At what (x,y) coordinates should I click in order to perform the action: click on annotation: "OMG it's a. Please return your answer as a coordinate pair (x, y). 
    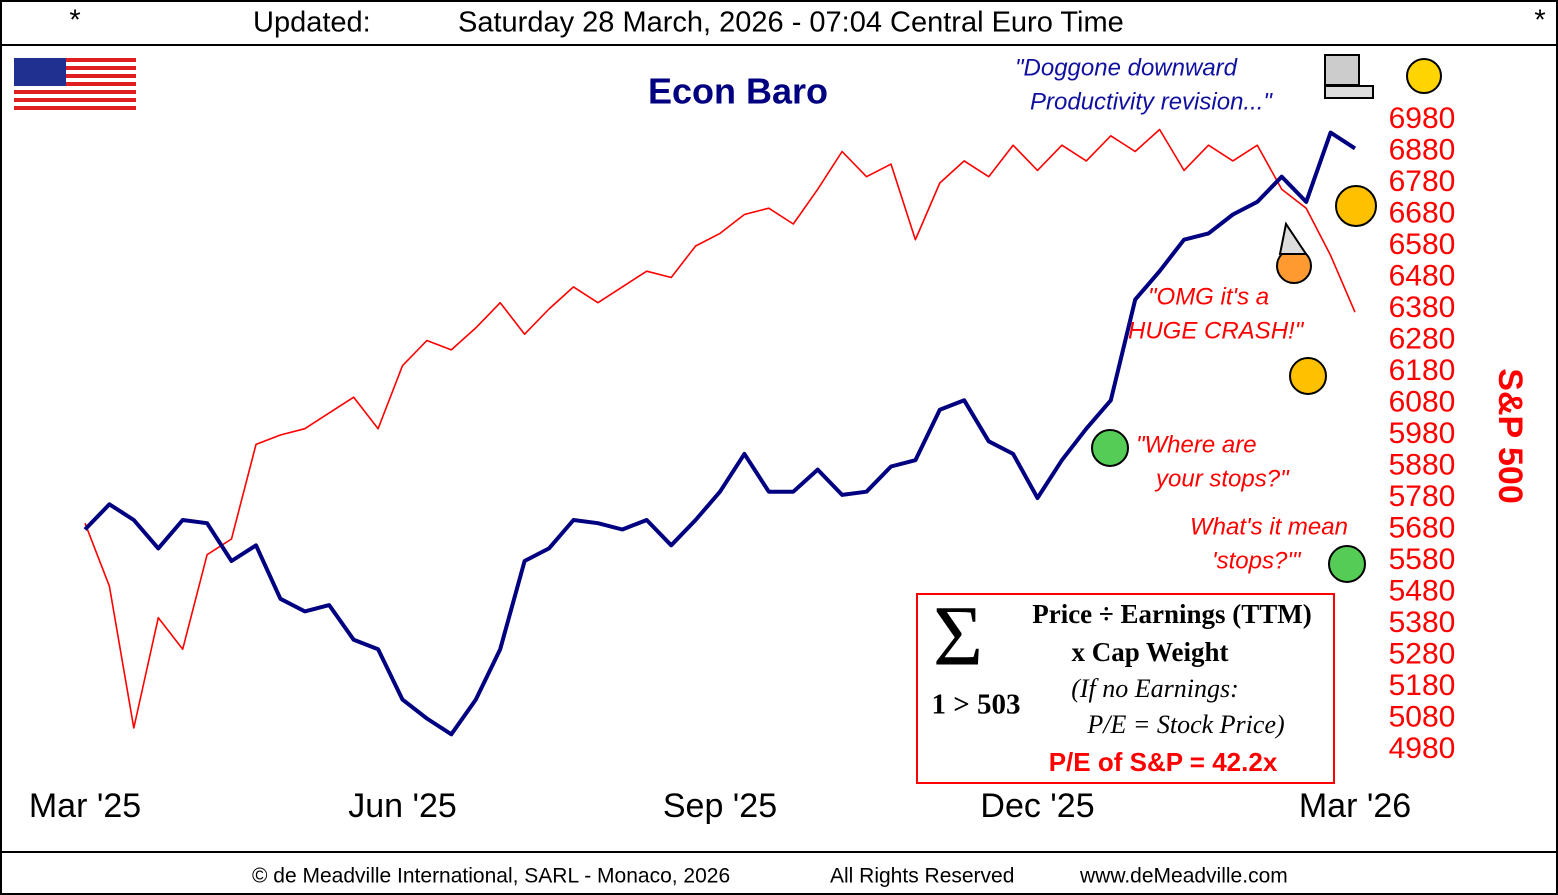
    Looking at the image, I should click on (1208, 296).